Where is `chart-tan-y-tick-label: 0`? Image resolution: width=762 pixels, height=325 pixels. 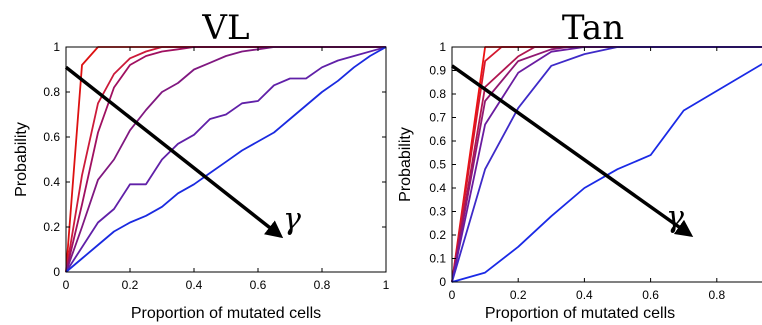 chart-tan-y-tick-label: 0 is located at coordinates (442, 282).